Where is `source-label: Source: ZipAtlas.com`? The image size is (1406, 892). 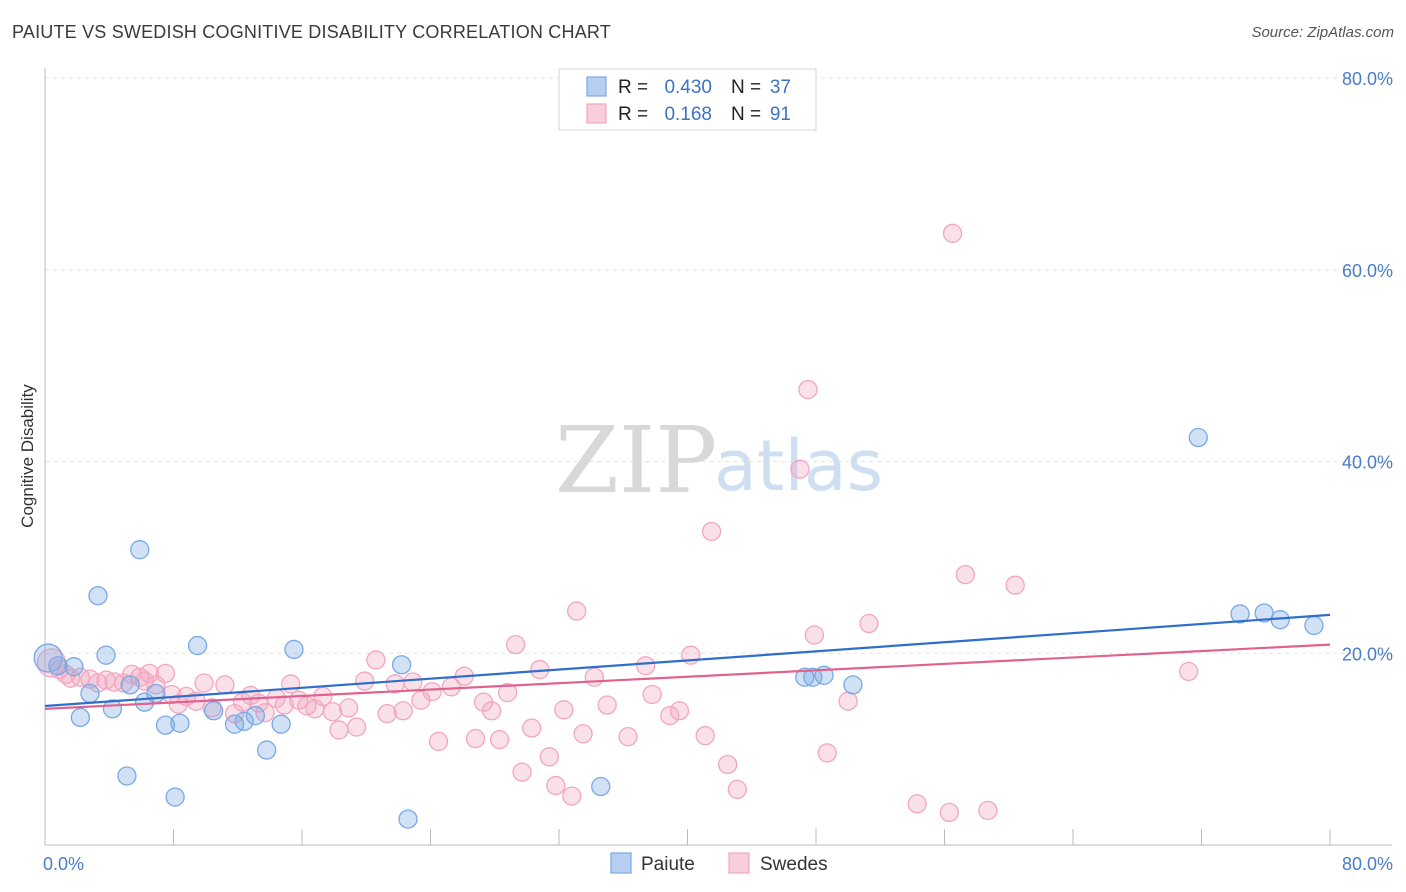
source-label: Source: ZipAtlas.com is located at coordinates (1322, 32).